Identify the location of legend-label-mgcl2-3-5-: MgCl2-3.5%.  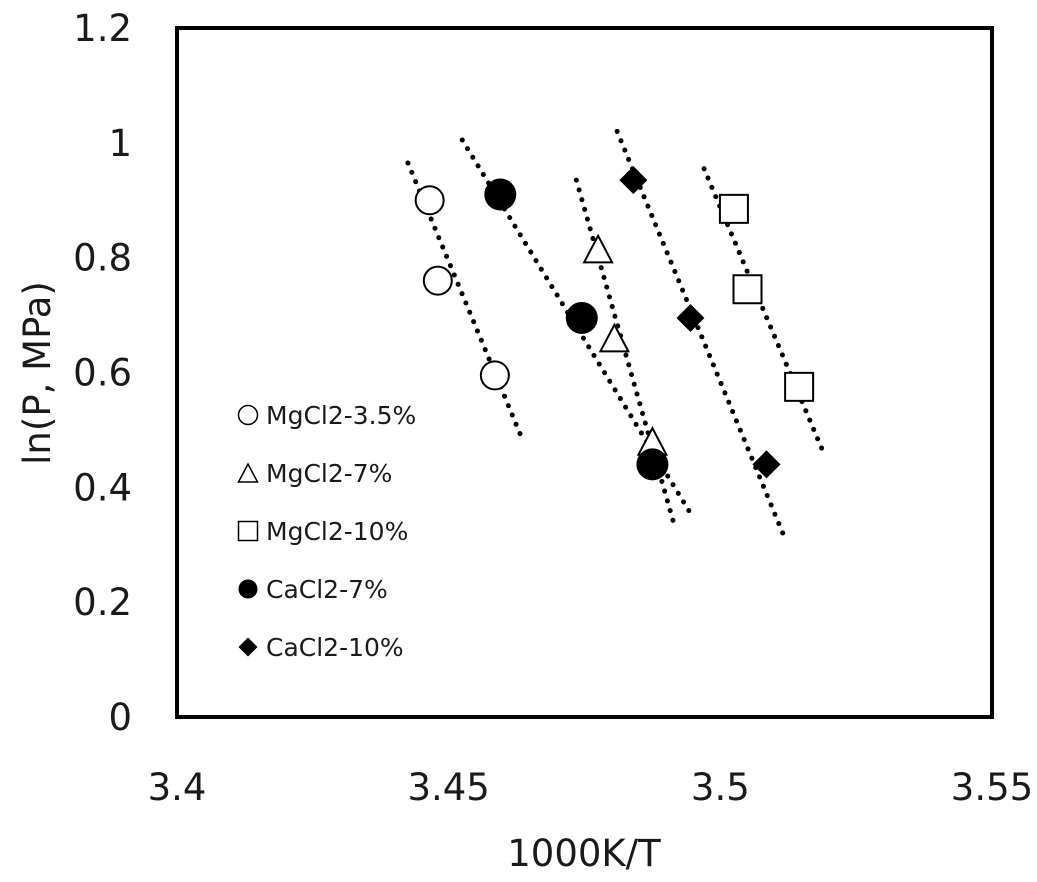
(341, 415).